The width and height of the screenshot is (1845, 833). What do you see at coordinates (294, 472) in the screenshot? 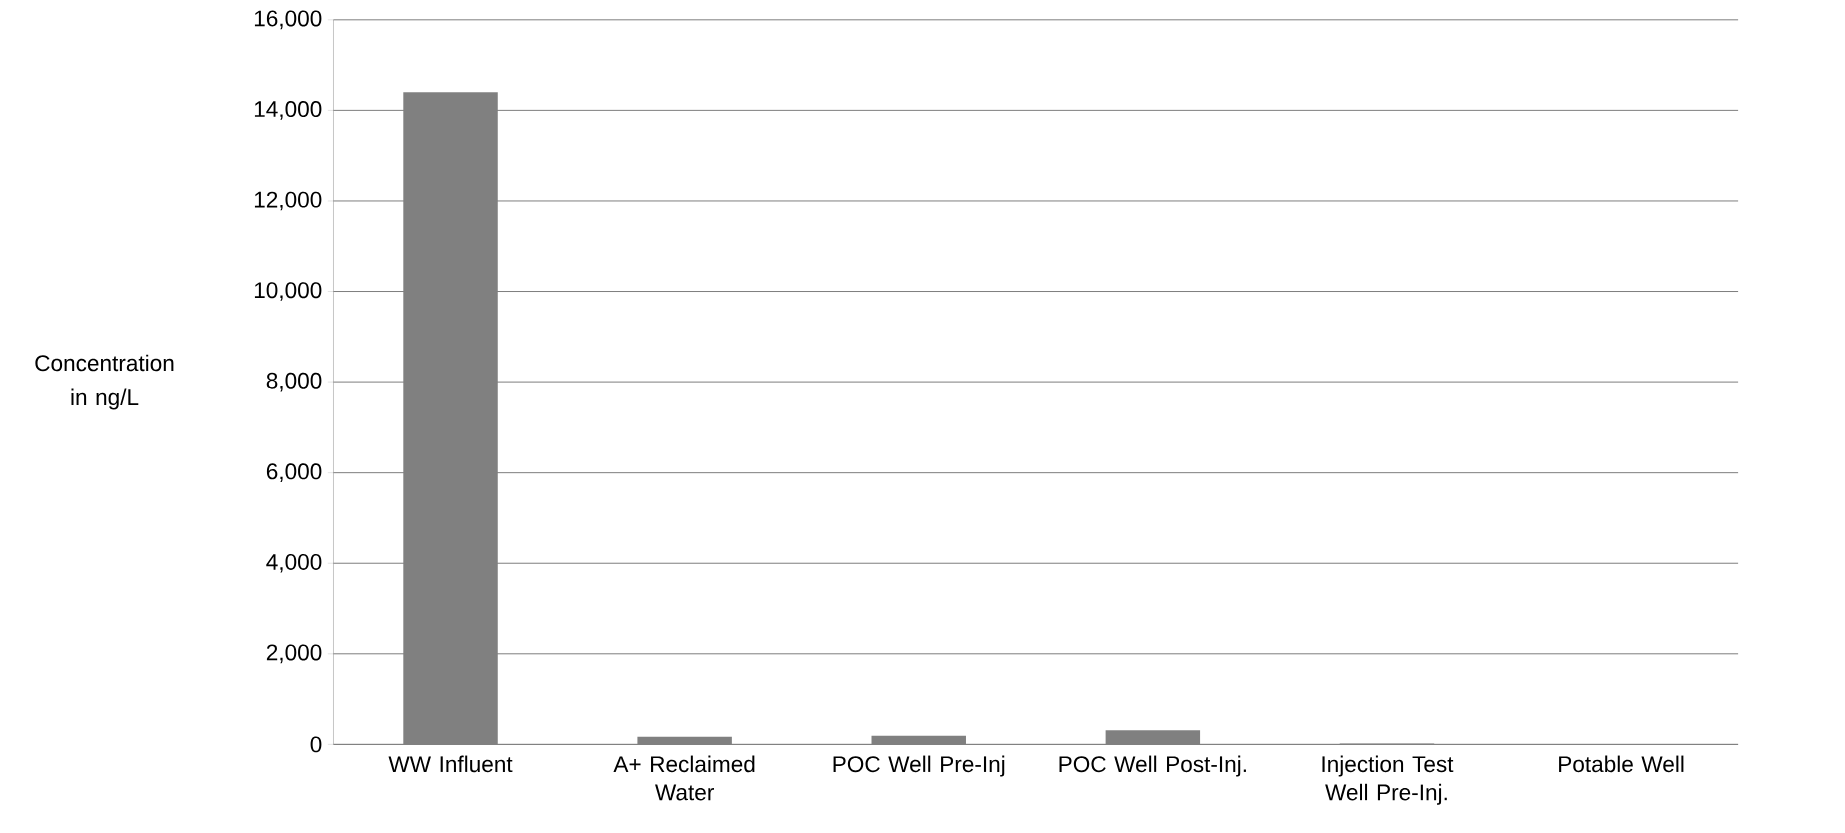
I see `y-tick-label: 6,000` at bounding box center [294, 472].